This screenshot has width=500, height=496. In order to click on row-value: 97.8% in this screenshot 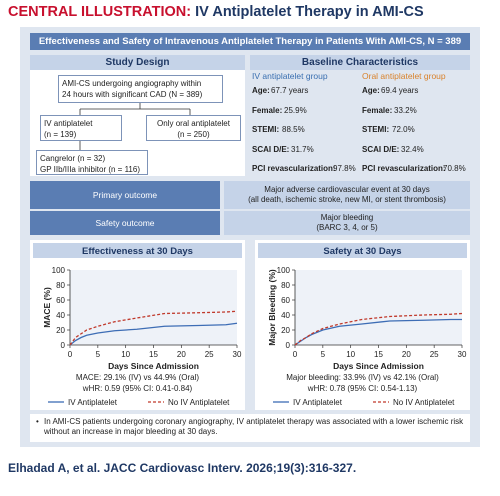, I will do `click(344, 168)`.